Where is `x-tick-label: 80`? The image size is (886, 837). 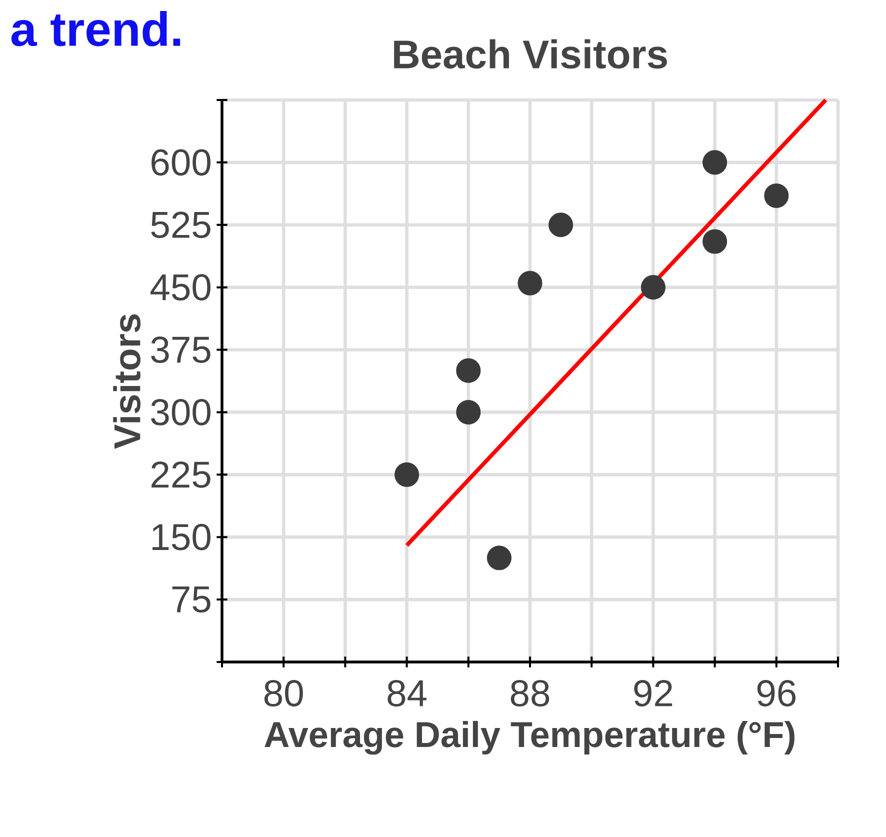 x-tick-label: 80 is located at coordinates (283, 693).